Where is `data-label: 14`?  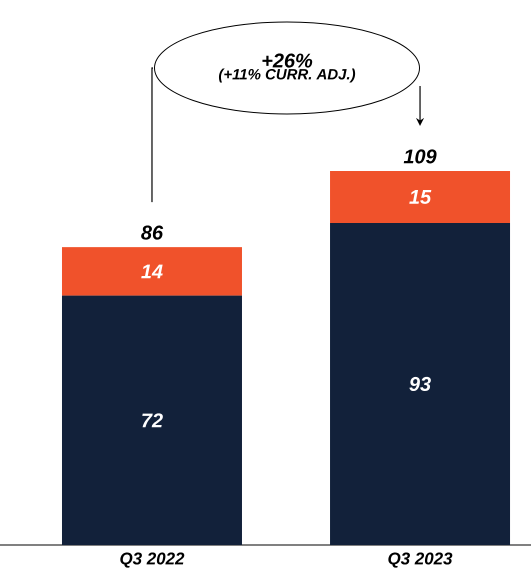
data-label: 14 is located at coordinates (152, 271).